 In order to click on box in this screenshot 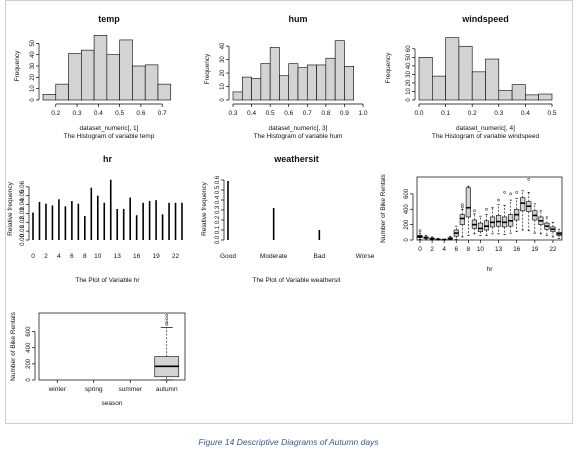, I will do `click(480, 227)`.